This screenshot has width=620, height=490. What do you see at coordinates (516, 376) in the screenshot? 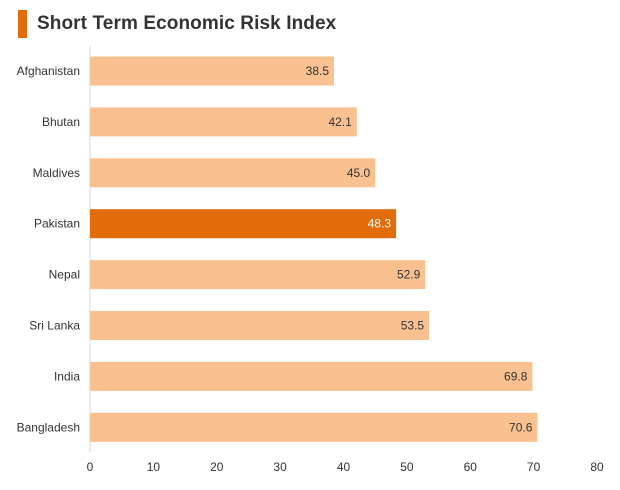
I see `data-label: 69.8` at bounding box center [516, 376].